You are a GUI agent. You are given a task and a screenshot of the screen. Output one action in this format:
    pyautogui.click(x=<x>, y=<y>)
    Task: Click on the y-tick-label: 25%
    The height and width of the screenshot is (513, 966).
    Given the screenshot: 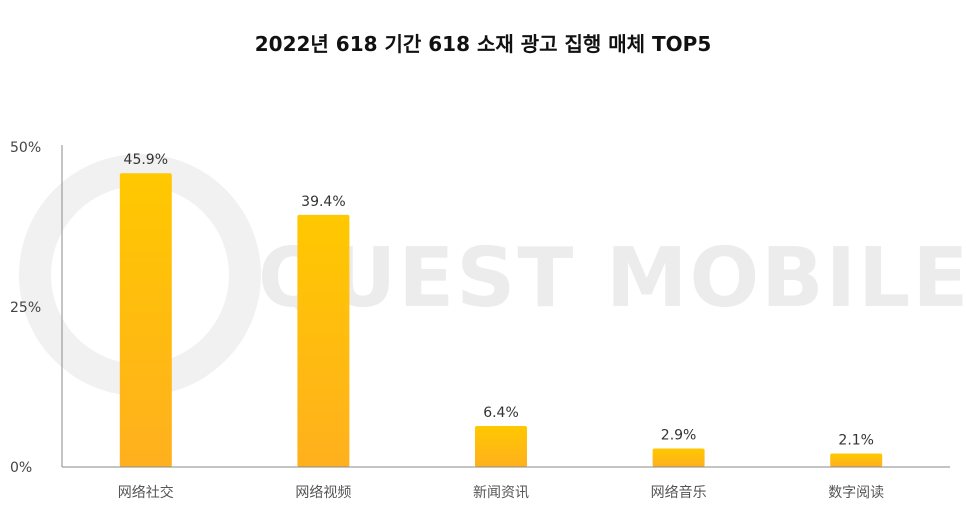 What is the action you would take?
    pyautogui.click(x=25, y=308)
    